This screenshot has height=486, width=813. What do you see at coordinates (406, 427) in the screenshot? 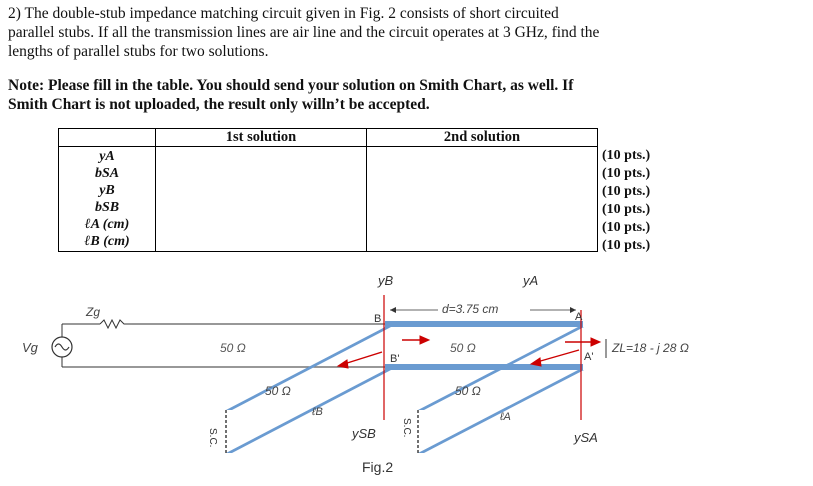
I see `sc2-label: S.C.` at bounding box center [406, 427].